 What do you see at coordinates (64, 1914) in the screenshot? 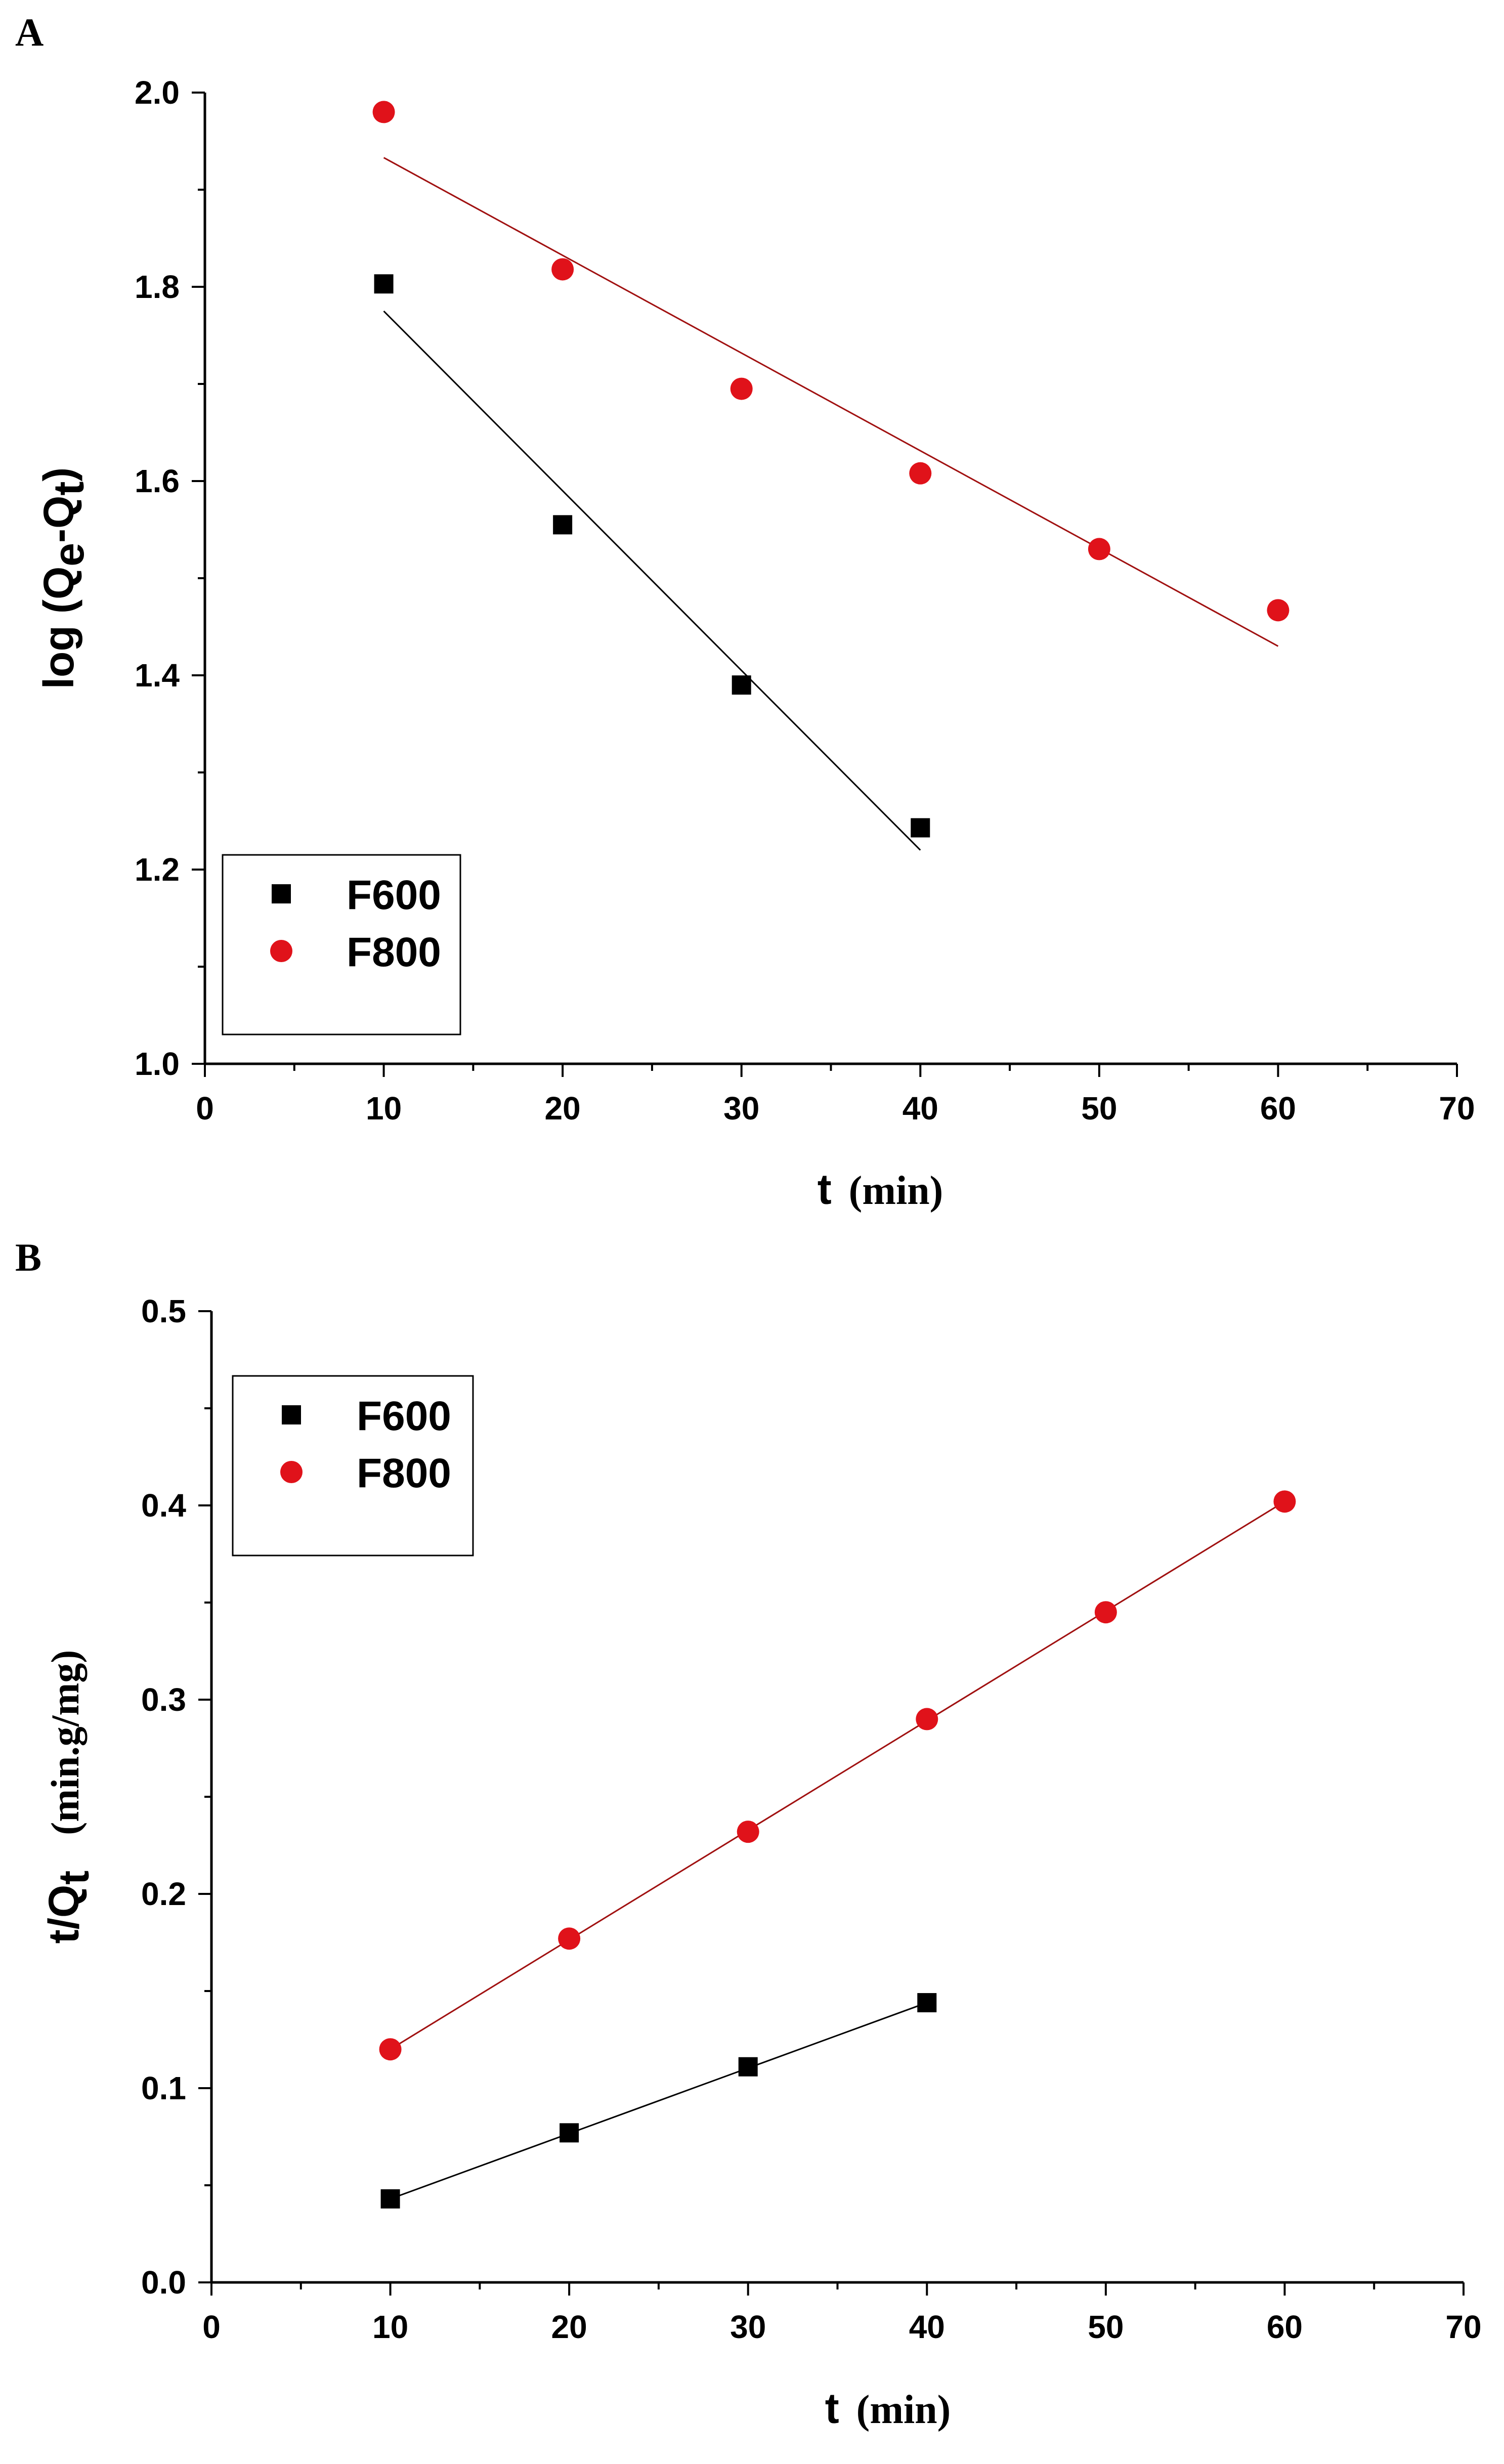
I see `y-label-part: t/Q` at bounding box center [64, 1914].